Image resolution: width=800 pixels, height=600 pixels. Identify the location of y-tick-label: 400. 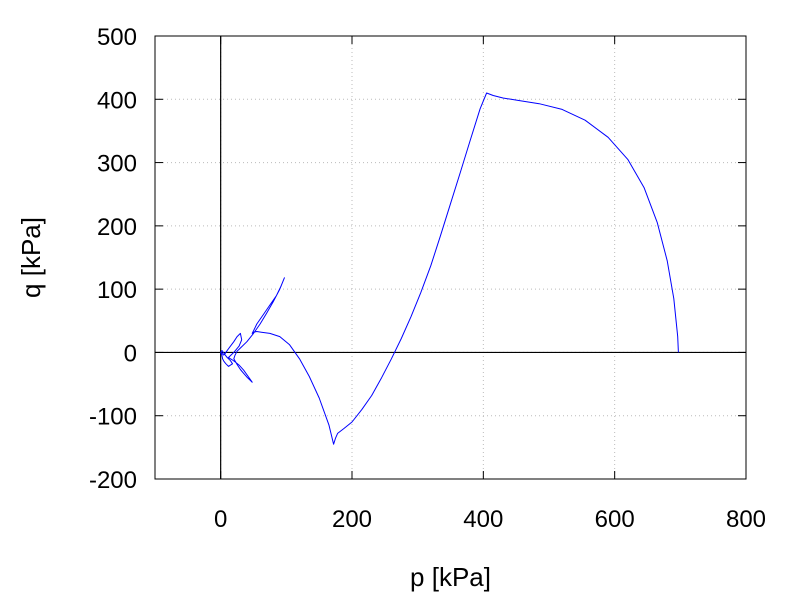
(117, 100).